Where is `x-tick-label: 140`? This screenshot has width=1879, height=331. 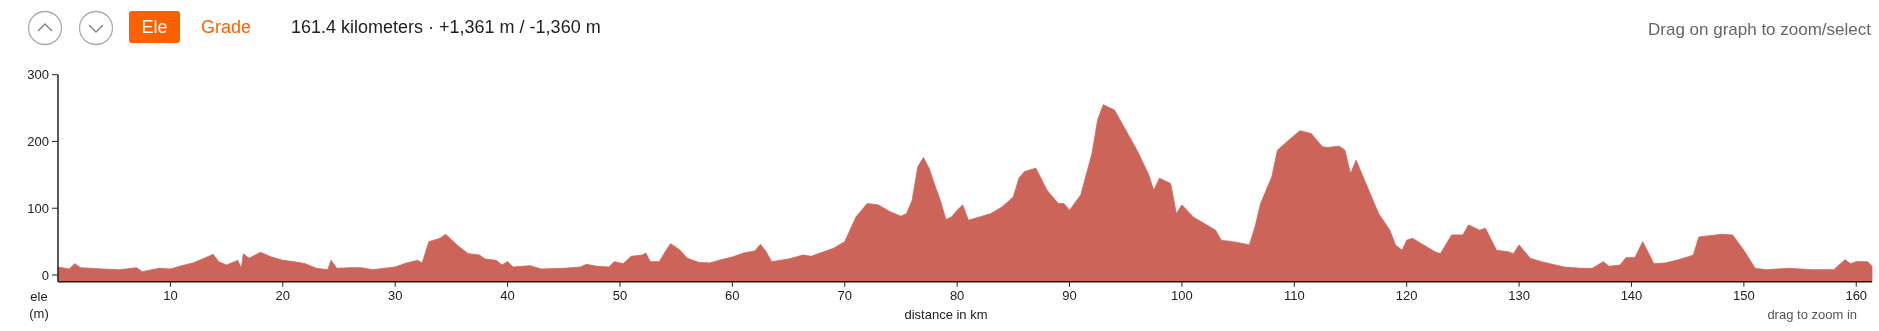 x-tick-label: 140 is located at coordinates (1631, 295).